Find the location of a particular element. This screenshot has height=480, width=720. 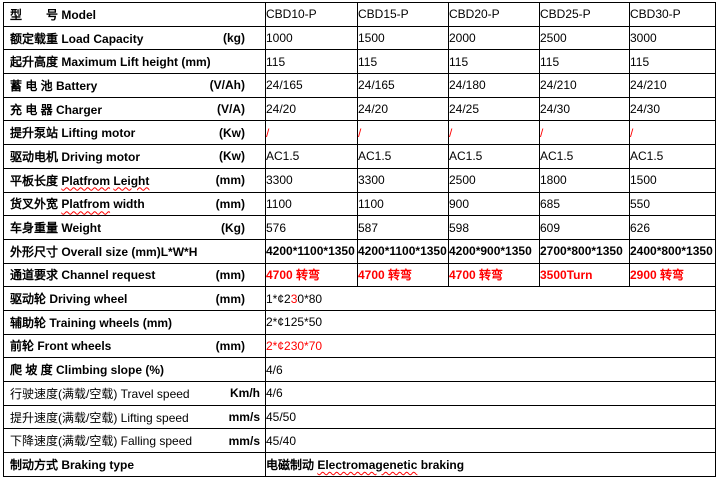

row-label: 辅助轮 Training wheels (mm) is located at coordinates (135, 322).